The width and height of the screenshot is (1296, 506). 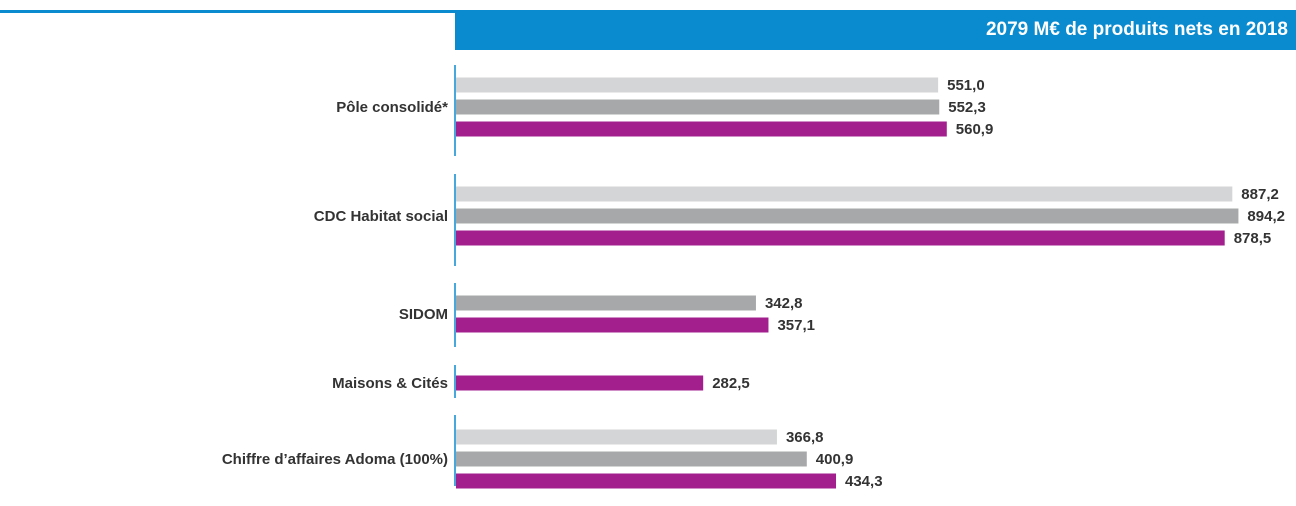 What do you see at coordinates (1266, 216) in the screenshot?
I see `data-label: 894,2` at bounding box center [1266, 216].